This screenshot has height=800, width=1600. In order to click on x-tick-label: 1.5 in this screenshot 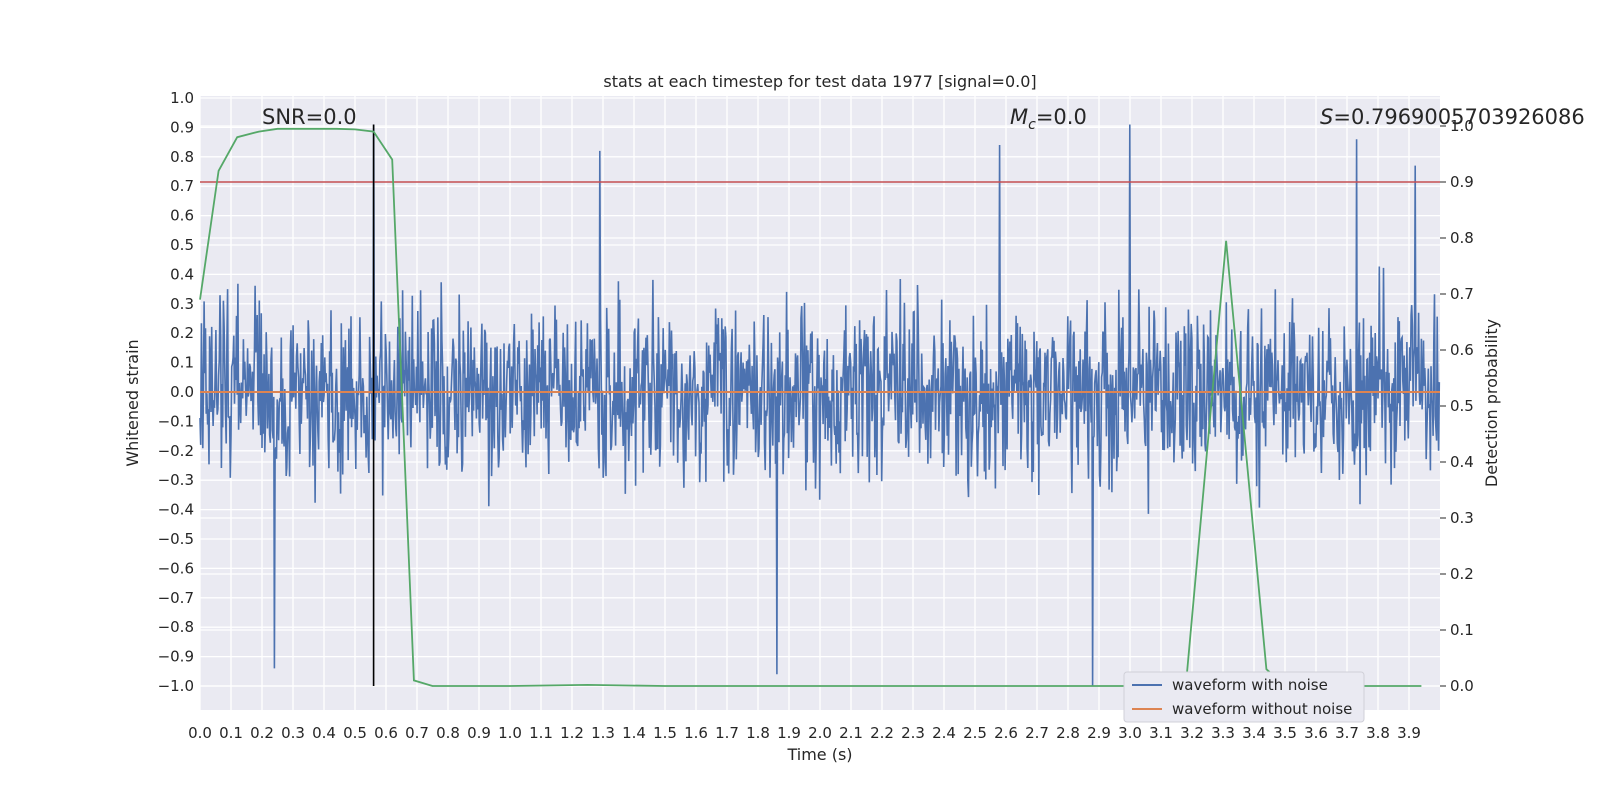, I will do `click(665, 733)`.